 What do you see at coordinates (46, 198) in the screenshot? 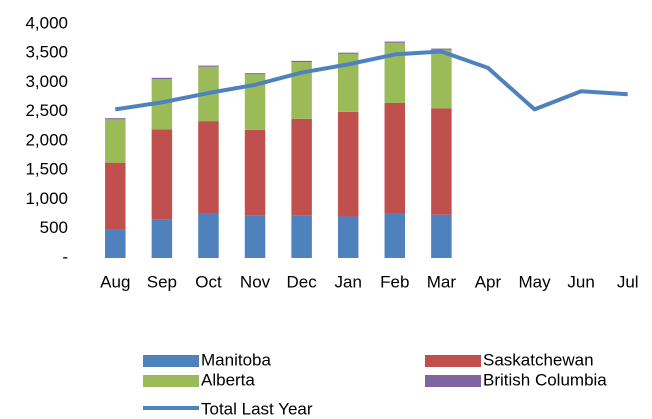
I see `y-tick-label: 1,000` at bounding box center [46, 198].